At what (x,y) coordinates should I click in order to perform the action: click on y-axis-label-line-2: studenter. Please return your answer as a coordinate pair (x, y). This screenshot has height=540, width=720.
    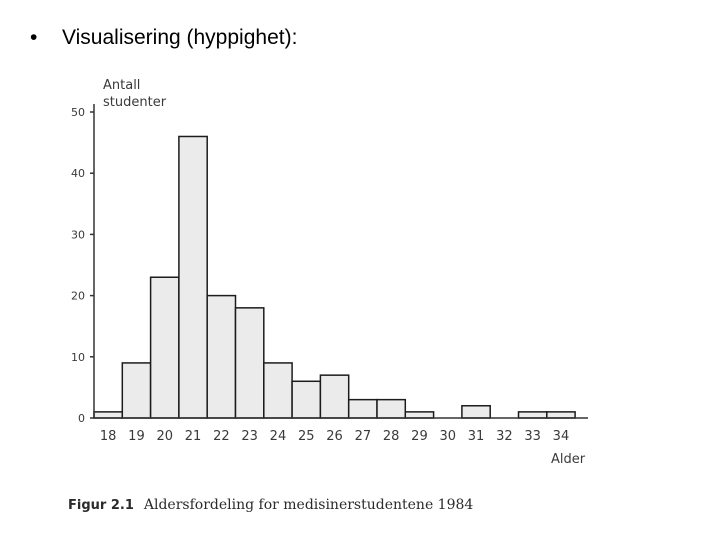
    Looking at the image, I should click on (135, 102).